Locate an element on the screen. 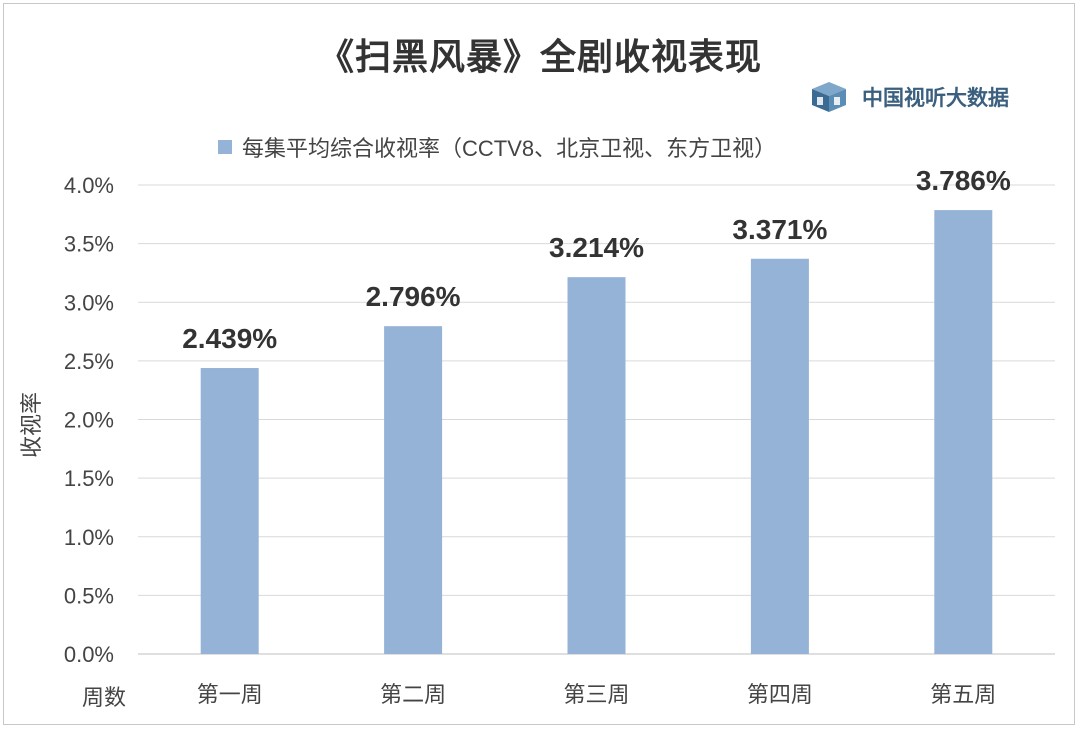  x-axis-label: 周数 is located at coordinates (104, 697).